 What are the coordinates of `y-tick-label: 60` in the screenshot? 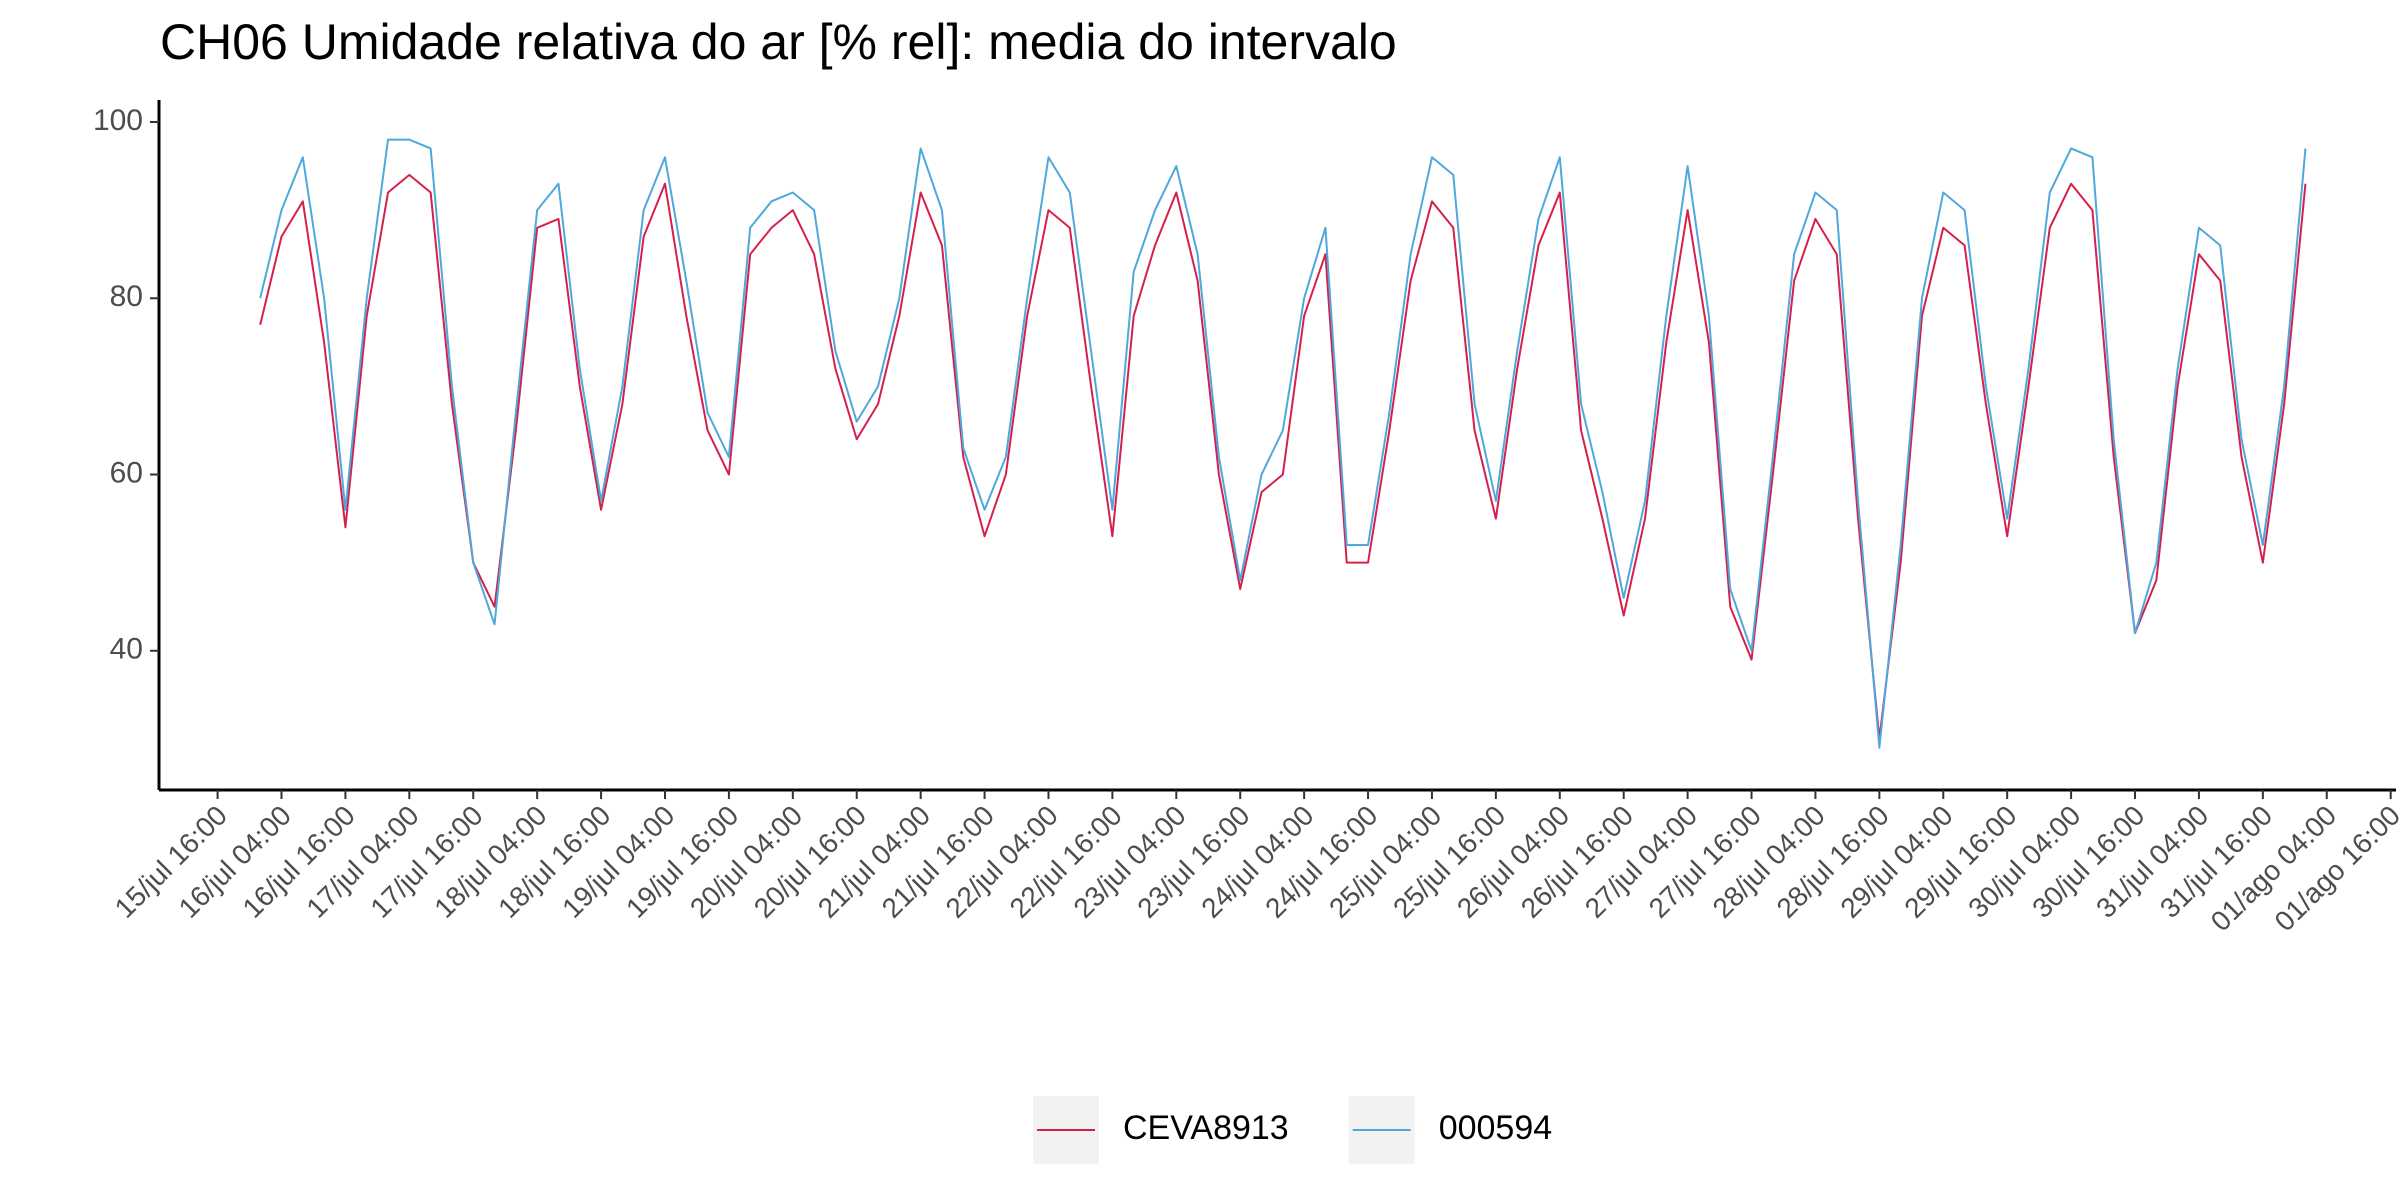 It's located at (126, 472).